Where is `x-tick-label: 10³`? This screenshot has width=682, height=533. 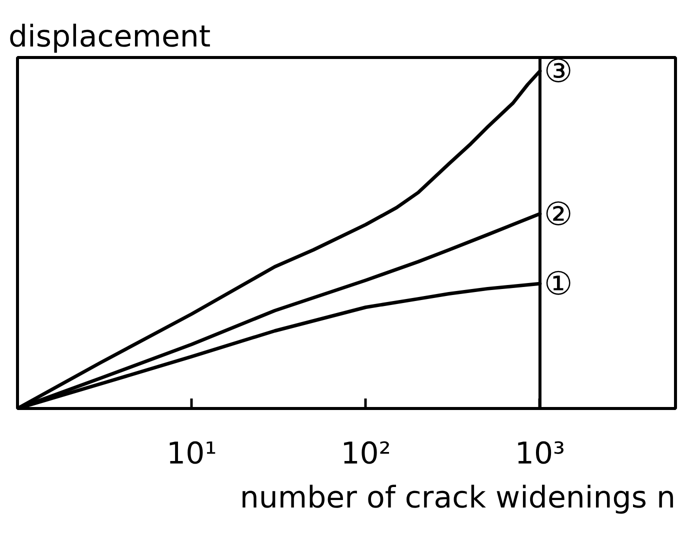 x-tick-label: 10³ is located at coordinates (540, 454).